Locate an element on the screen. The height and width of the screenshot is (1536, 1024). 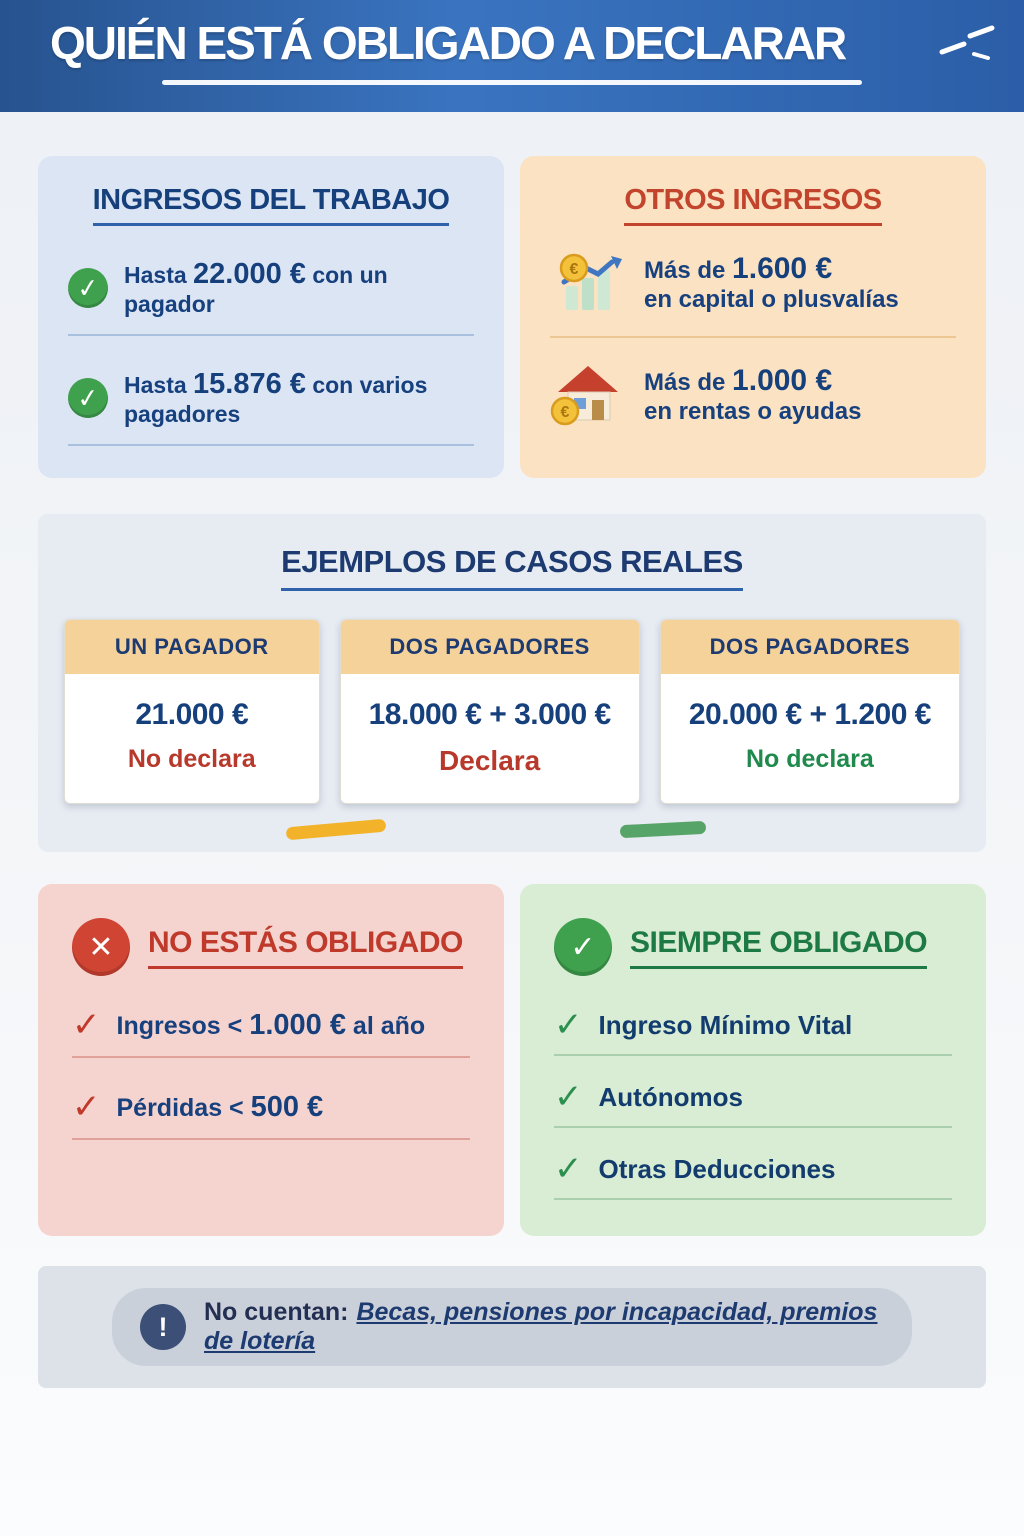
chart-coin-icon: € is located at coordinates (590, 281).